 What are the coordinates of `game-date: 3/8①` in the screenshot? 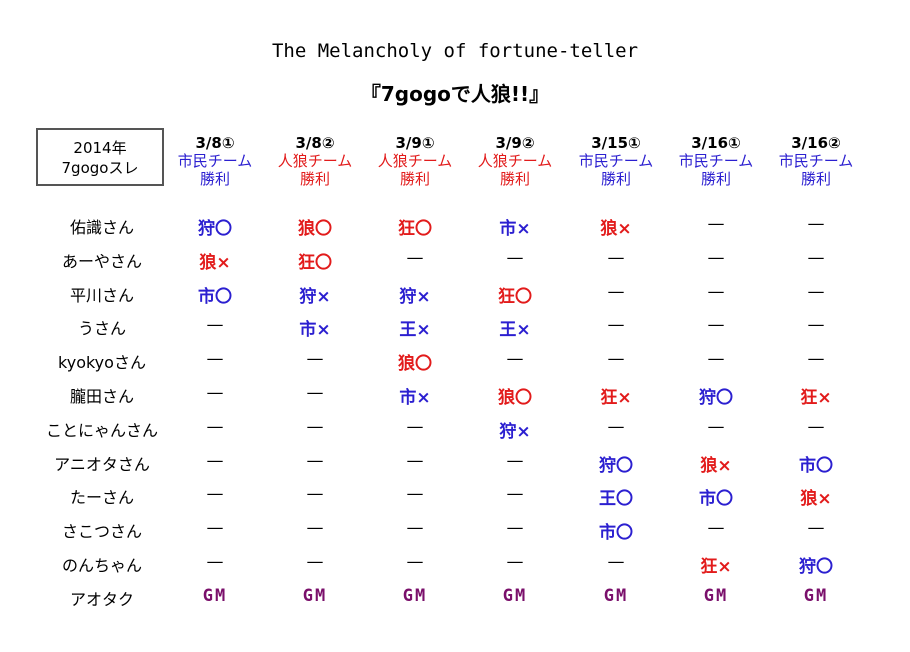 It's located at (215, 143).